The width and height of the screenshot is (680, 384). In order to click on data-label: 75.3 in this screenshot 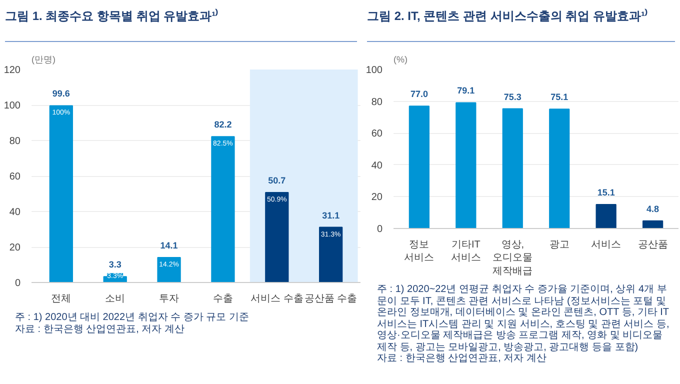, I will do `click(513, 97)`.